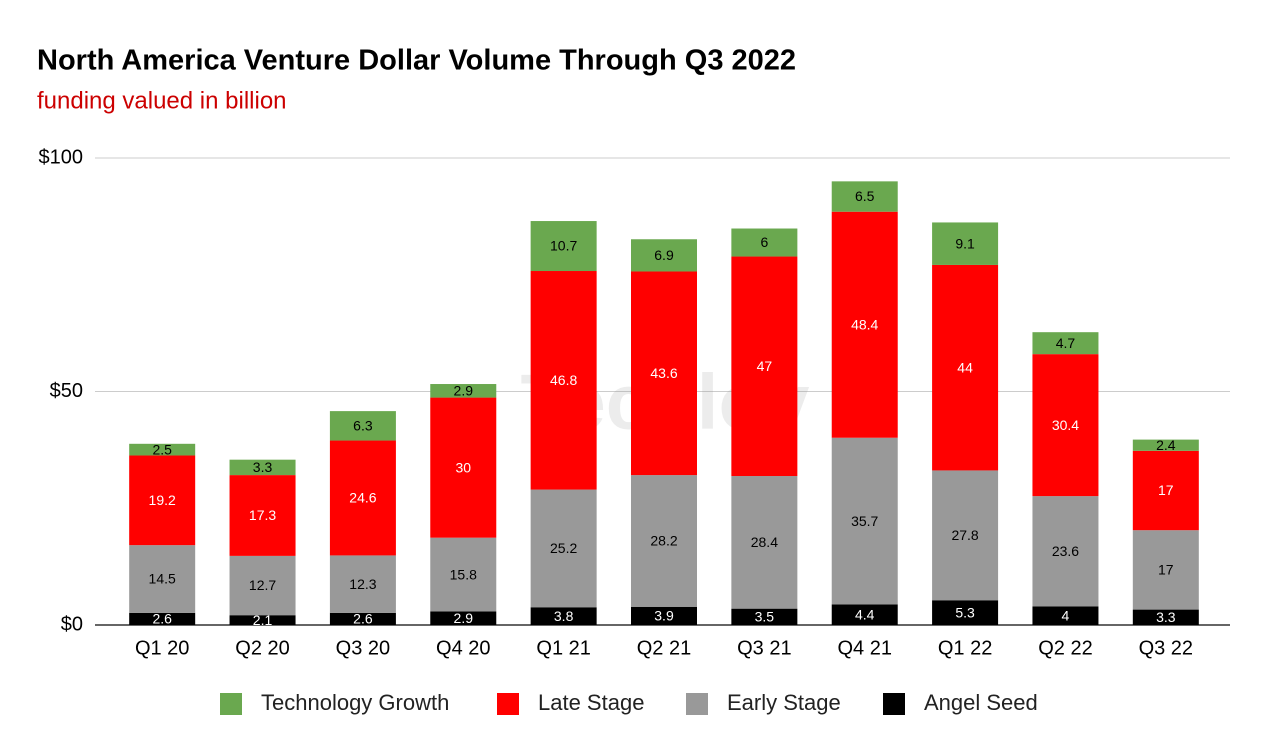 The image size is (1270, 756). What do you see at coordinates (362, 498) in the screenshot?
I see `data-label: 24.6` at bounding box center [362, 498].